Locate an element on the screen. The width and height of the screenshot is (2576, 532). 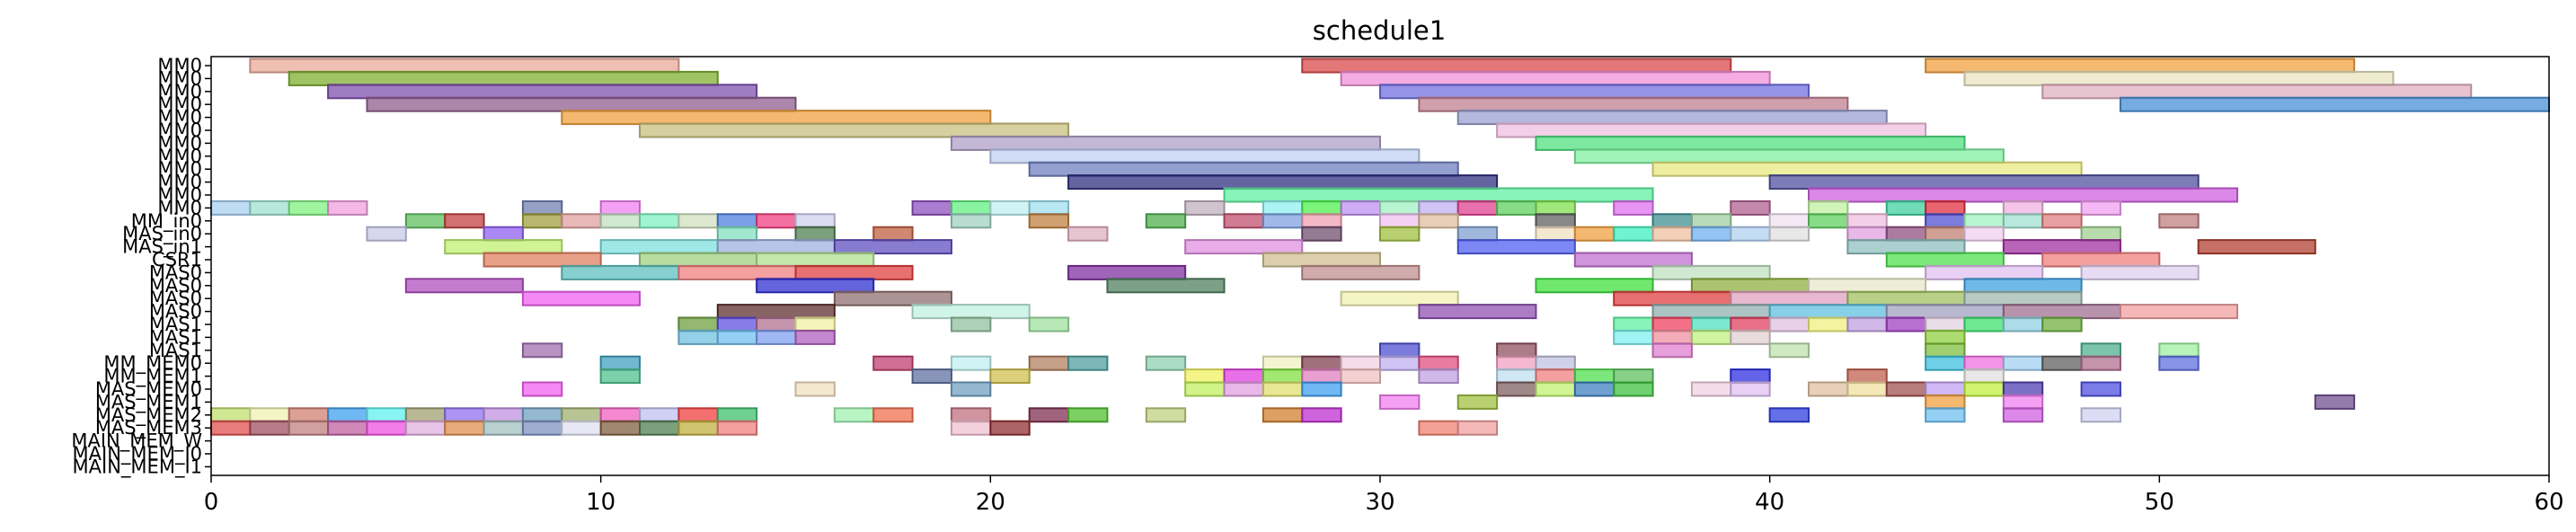
y-tick-label: MAIN_MEM_I1 is located at coordinates (137, 467).